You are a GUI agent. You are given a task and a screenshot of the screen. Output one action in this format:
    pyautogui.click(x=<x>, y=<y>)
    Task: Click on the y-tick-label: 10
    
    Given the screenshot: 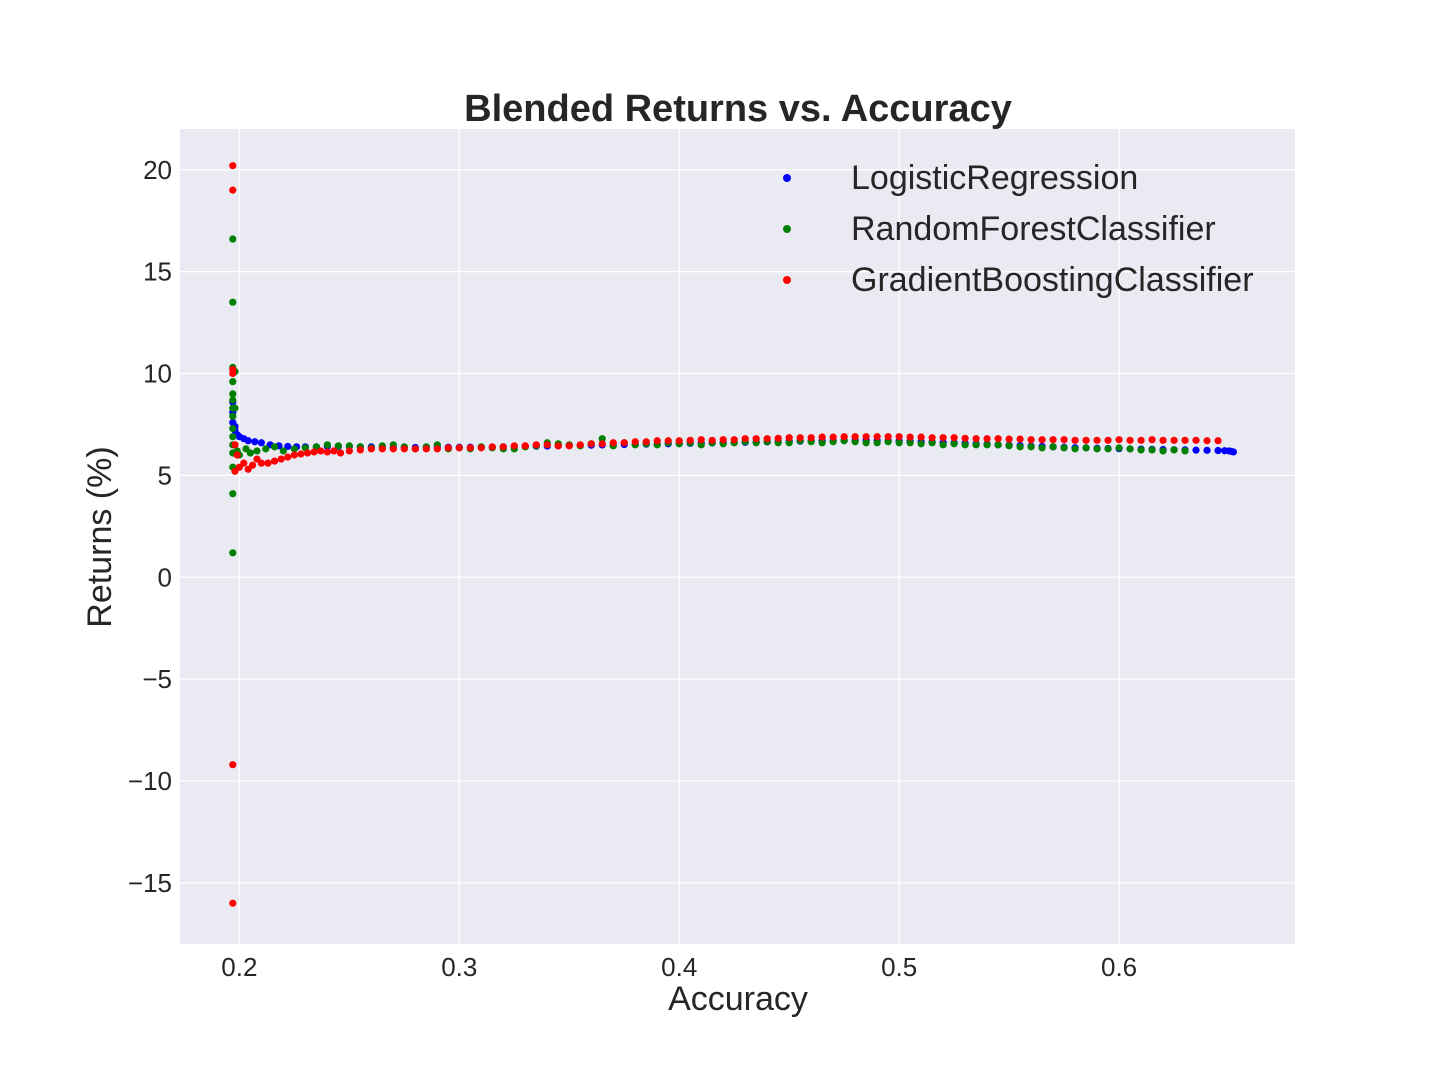 What is the action you would take?
    pyautogui.click(x=157, y=374)
    